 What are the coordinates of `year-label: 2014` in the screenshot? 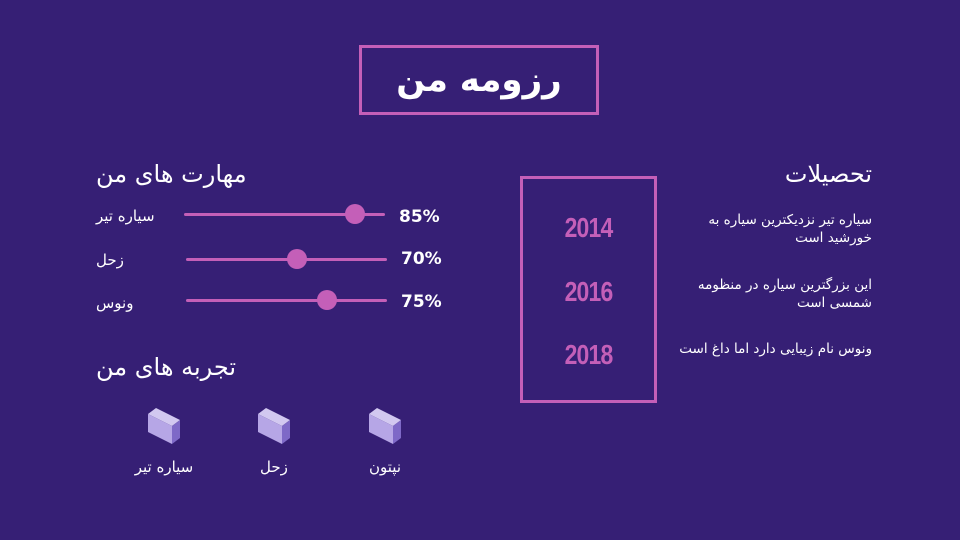 It's located at (589, 227).